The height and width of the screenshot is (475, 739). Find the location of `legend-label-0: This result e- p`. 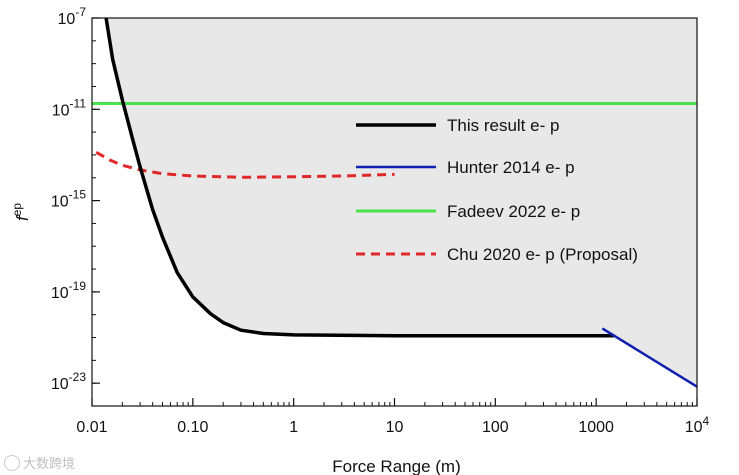

legend-label-0: This result e- p is located at coordinates (503, 125).